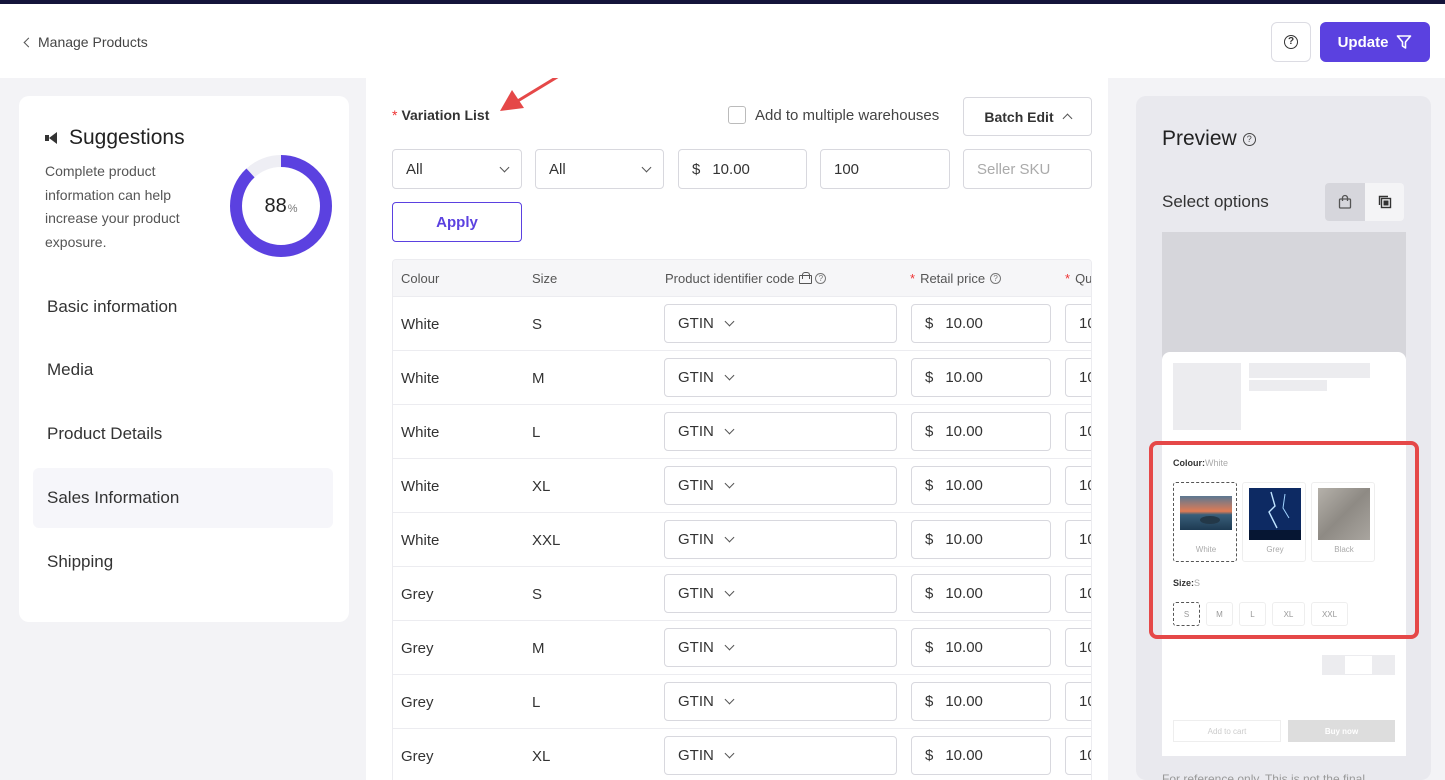 This screenshot has height=780, width=1445. I want to click on nav-item-media: Media, so click(183, 370).